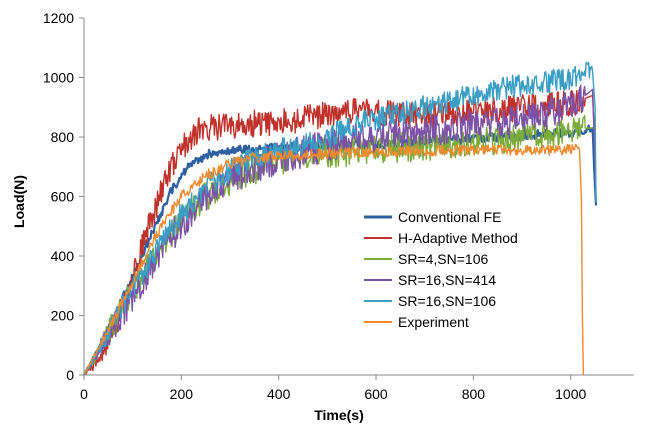 This screenshot has height=428, width=649. I want to click on y-axis-title: Load(N), so click(19, 201).